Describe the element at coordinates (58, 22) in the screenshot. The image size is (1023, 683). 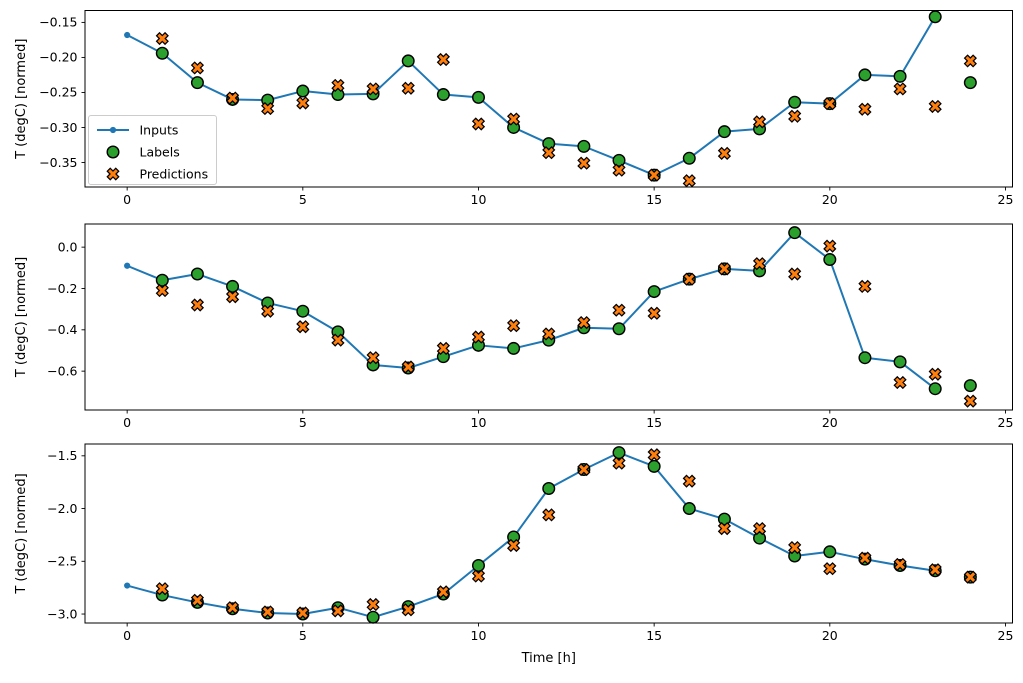
I see `y-tick-label: −0.15` at that location.